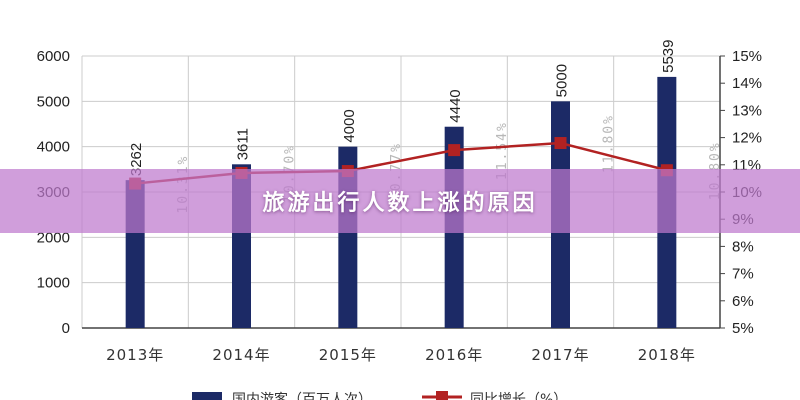 This screenshot has height=400, width=800. What do you see at coordinates (743, 301) in the screenshot?
I see `y-right-tick-label: 6%` at bounding box center [743, 301].